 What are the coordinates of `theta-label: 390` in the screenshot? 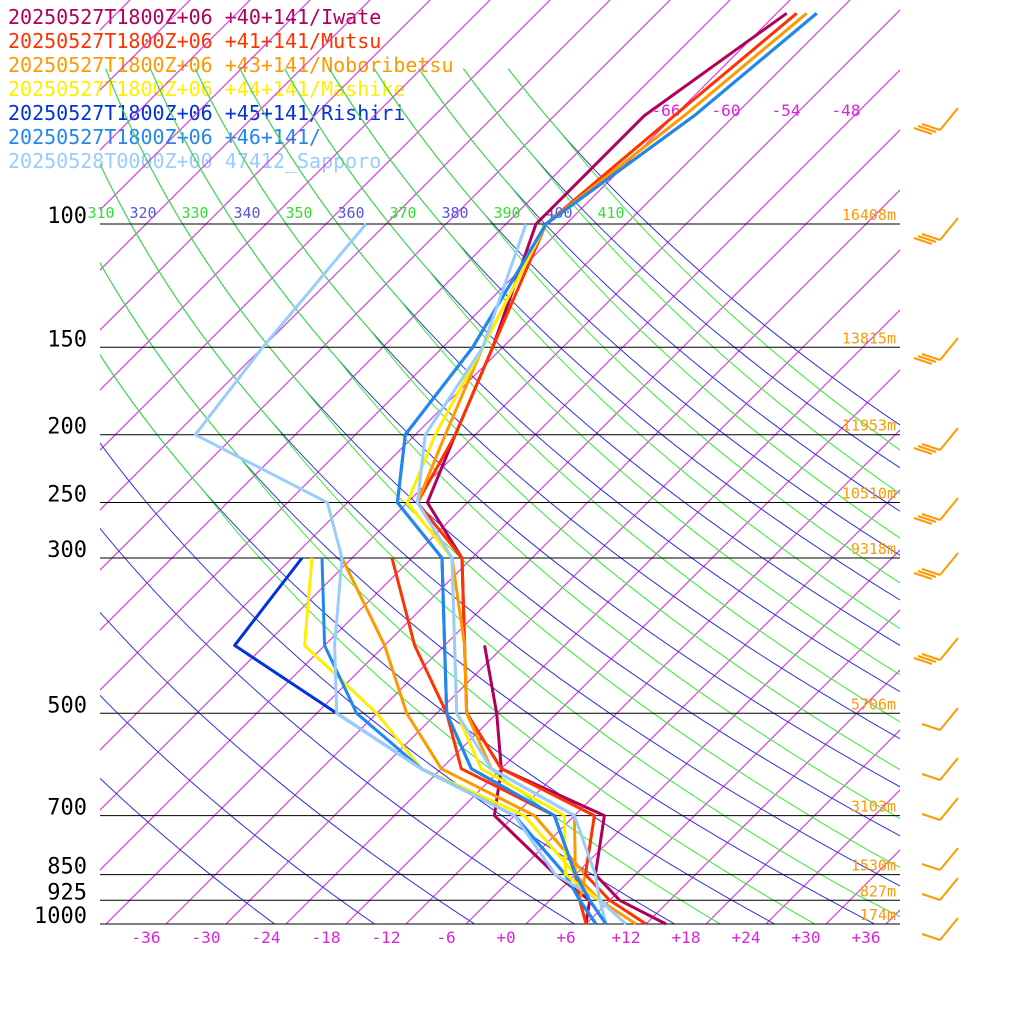 It's located at (506, 213).